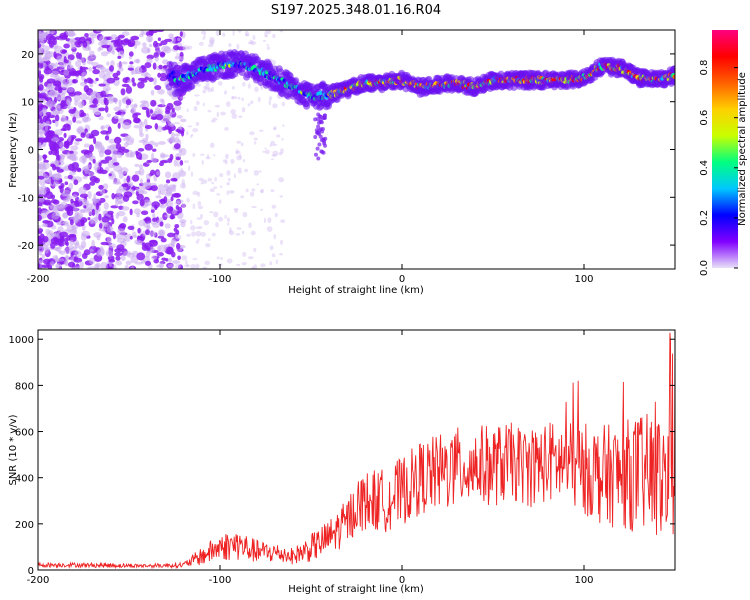 This screenshot has width=750, height=600. What do you see at coordinates (356, 290) in the screenshot?
I see `spectrogram-x-axis-label: Height of straight line (km)` at bounding box center [356, 290].